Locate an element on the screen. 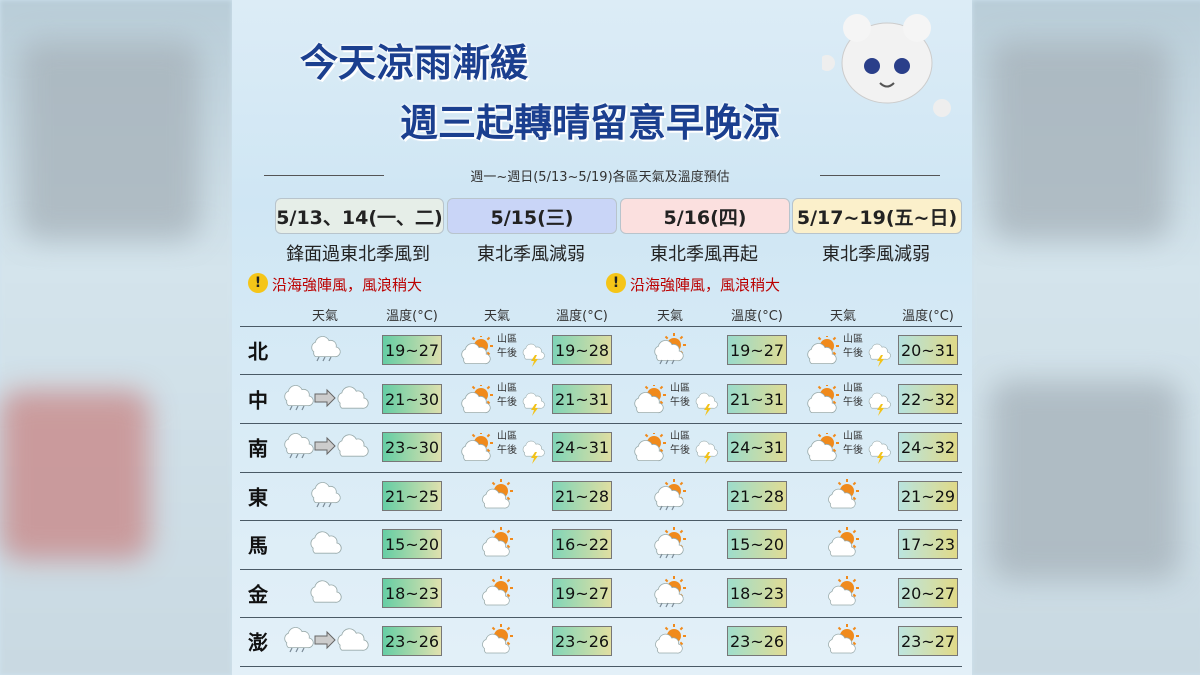  temperature: 21~30 is located at coordinates (412, 399).